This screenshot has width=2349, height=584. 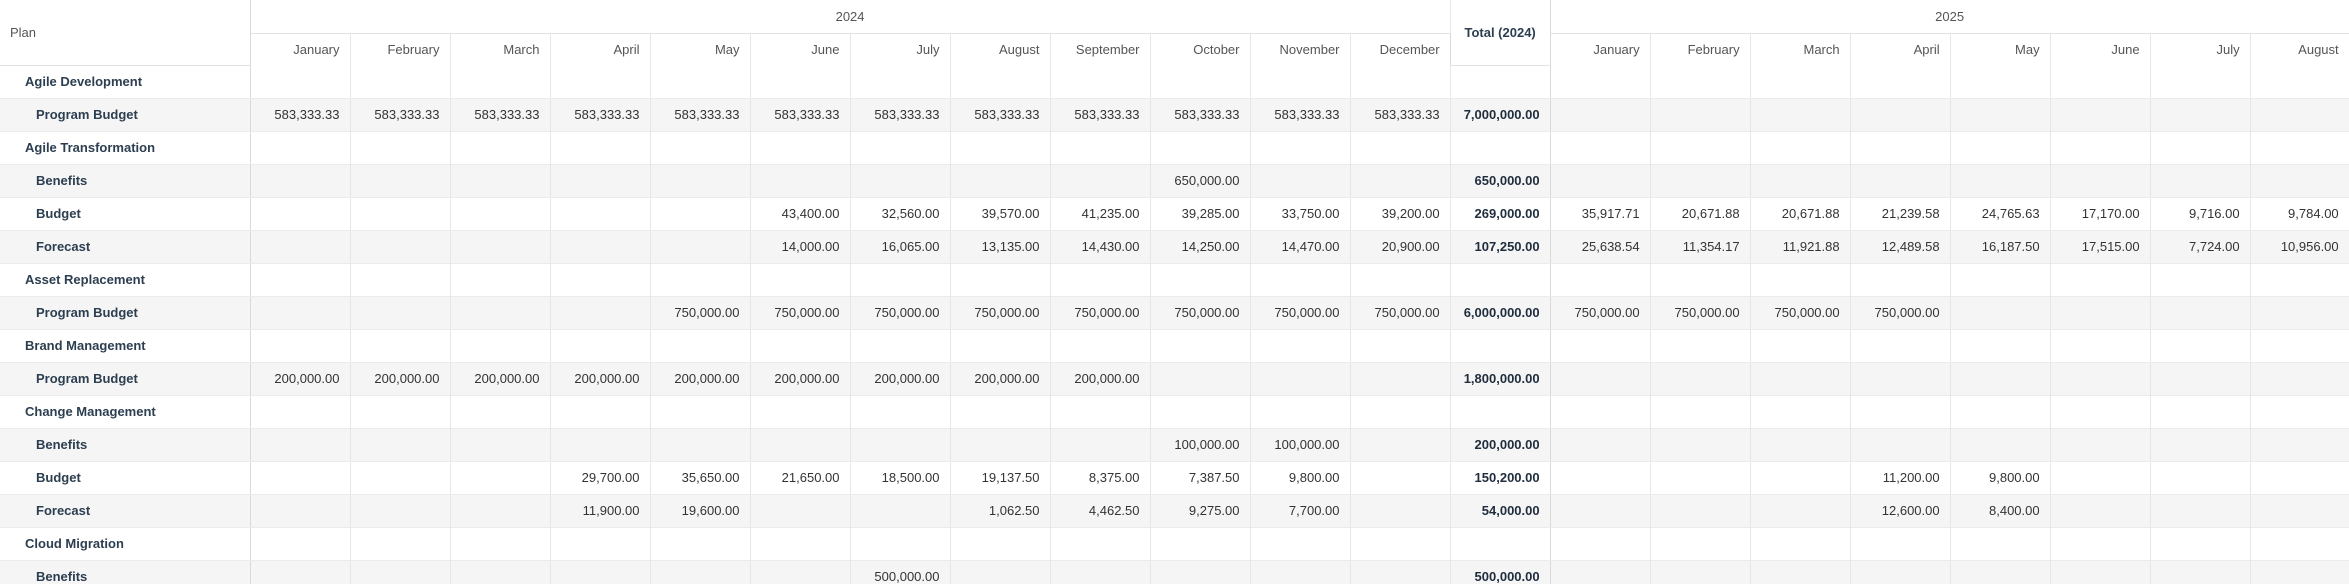 I want to click on cell-2024-november: 7,700.00, so click(x=1300, y=511).